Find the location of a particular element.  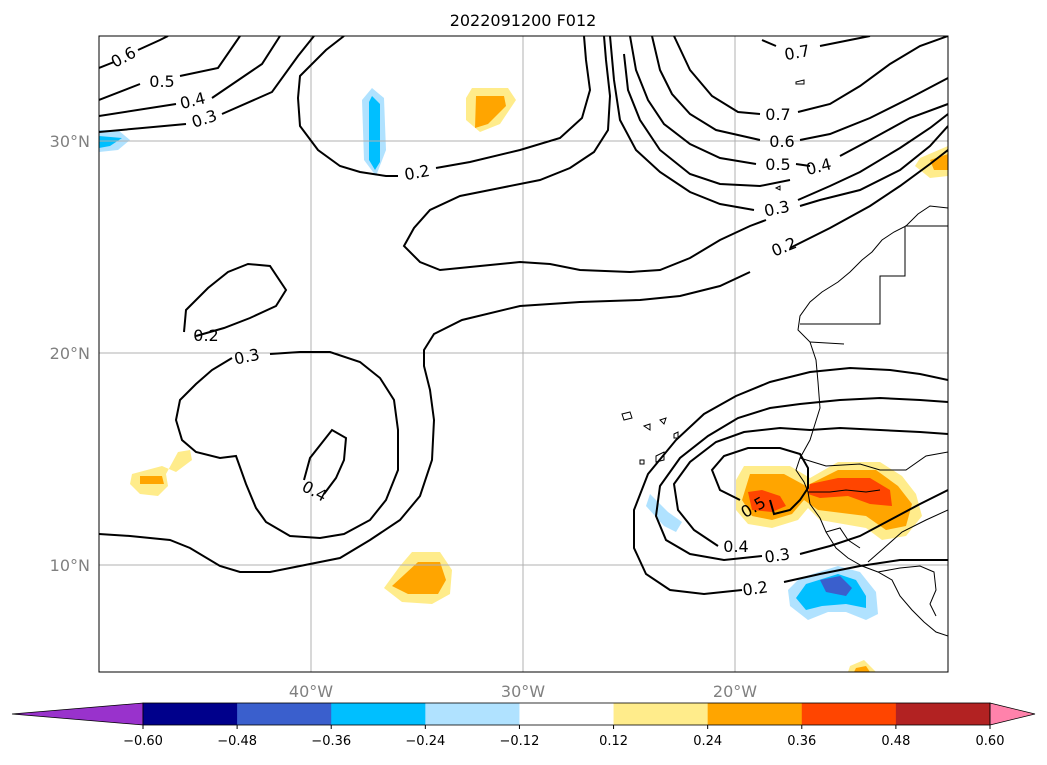

lon-label-40w: 40°W is located at coordinates (311, 691).